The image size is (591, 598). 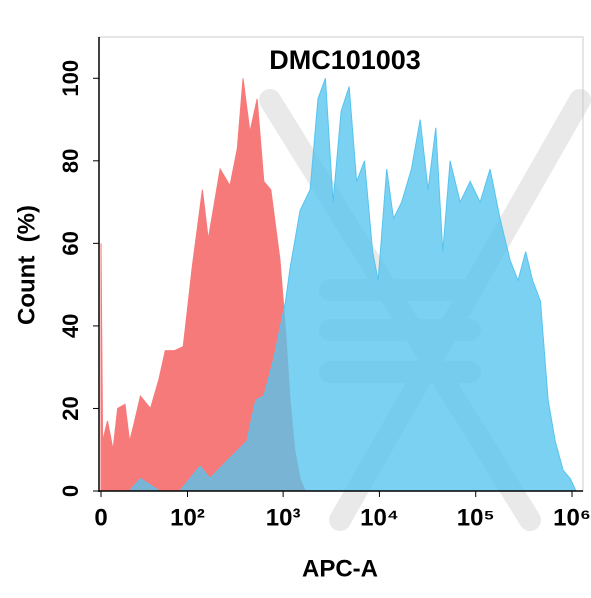 What do you see at coordinates (379, 517) in the screenshot?
I see `x-tick-label: 10⁴` at bounding box center [379, 517].